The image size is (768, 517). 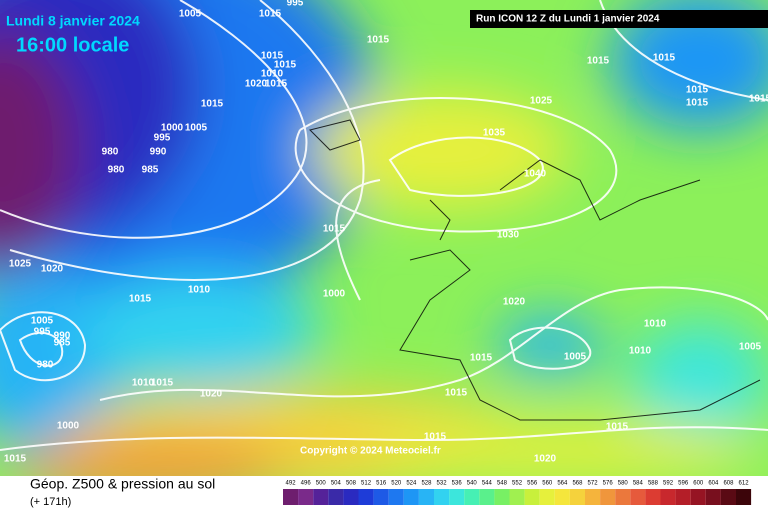 I want to click on scale-label: 528, so click(x=426, y=484).